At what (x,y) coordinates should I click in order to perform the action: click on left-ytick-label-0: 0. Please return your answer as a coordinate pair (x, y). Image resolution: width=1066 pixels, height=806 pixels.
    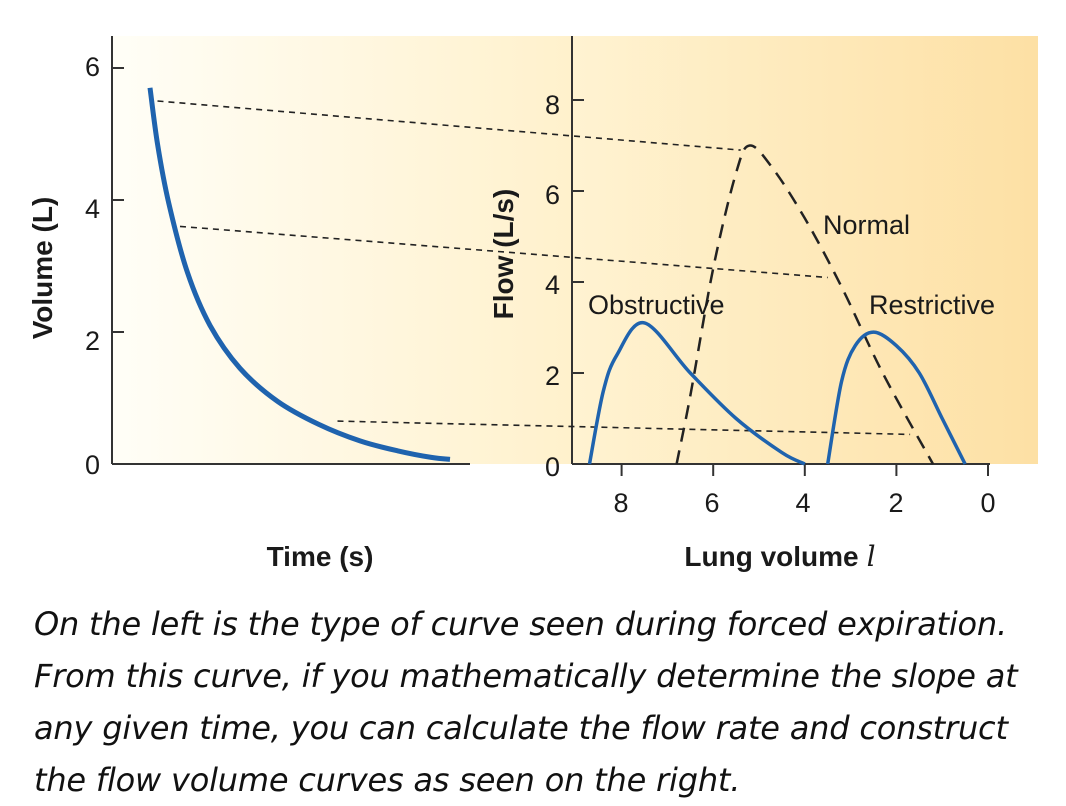
    Looking at the image, I should click on (92, 465).